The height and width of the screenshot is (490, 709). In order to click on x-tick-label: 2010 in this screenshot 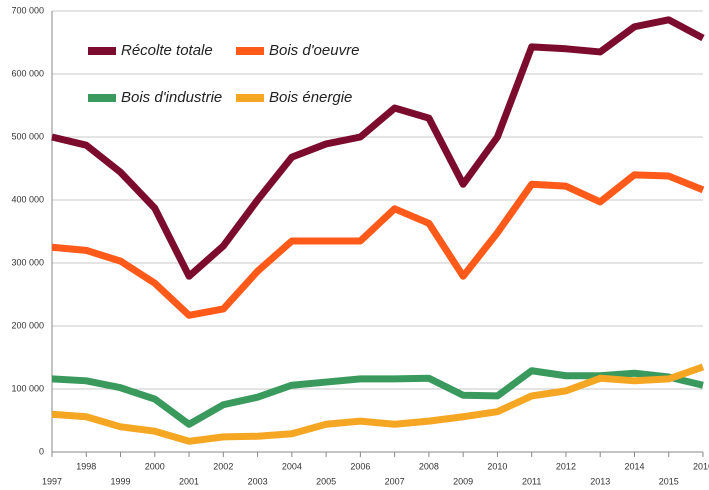, I will do `click(497, 466)`.